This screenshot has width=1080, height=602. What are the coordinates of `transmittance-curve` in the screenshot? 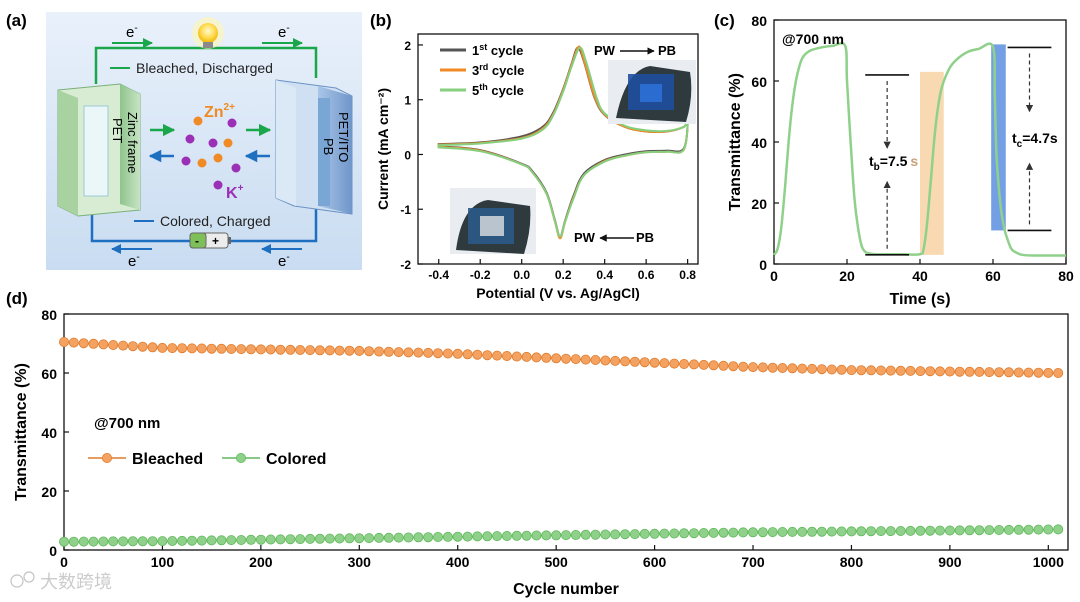 It's located at (919, 149).